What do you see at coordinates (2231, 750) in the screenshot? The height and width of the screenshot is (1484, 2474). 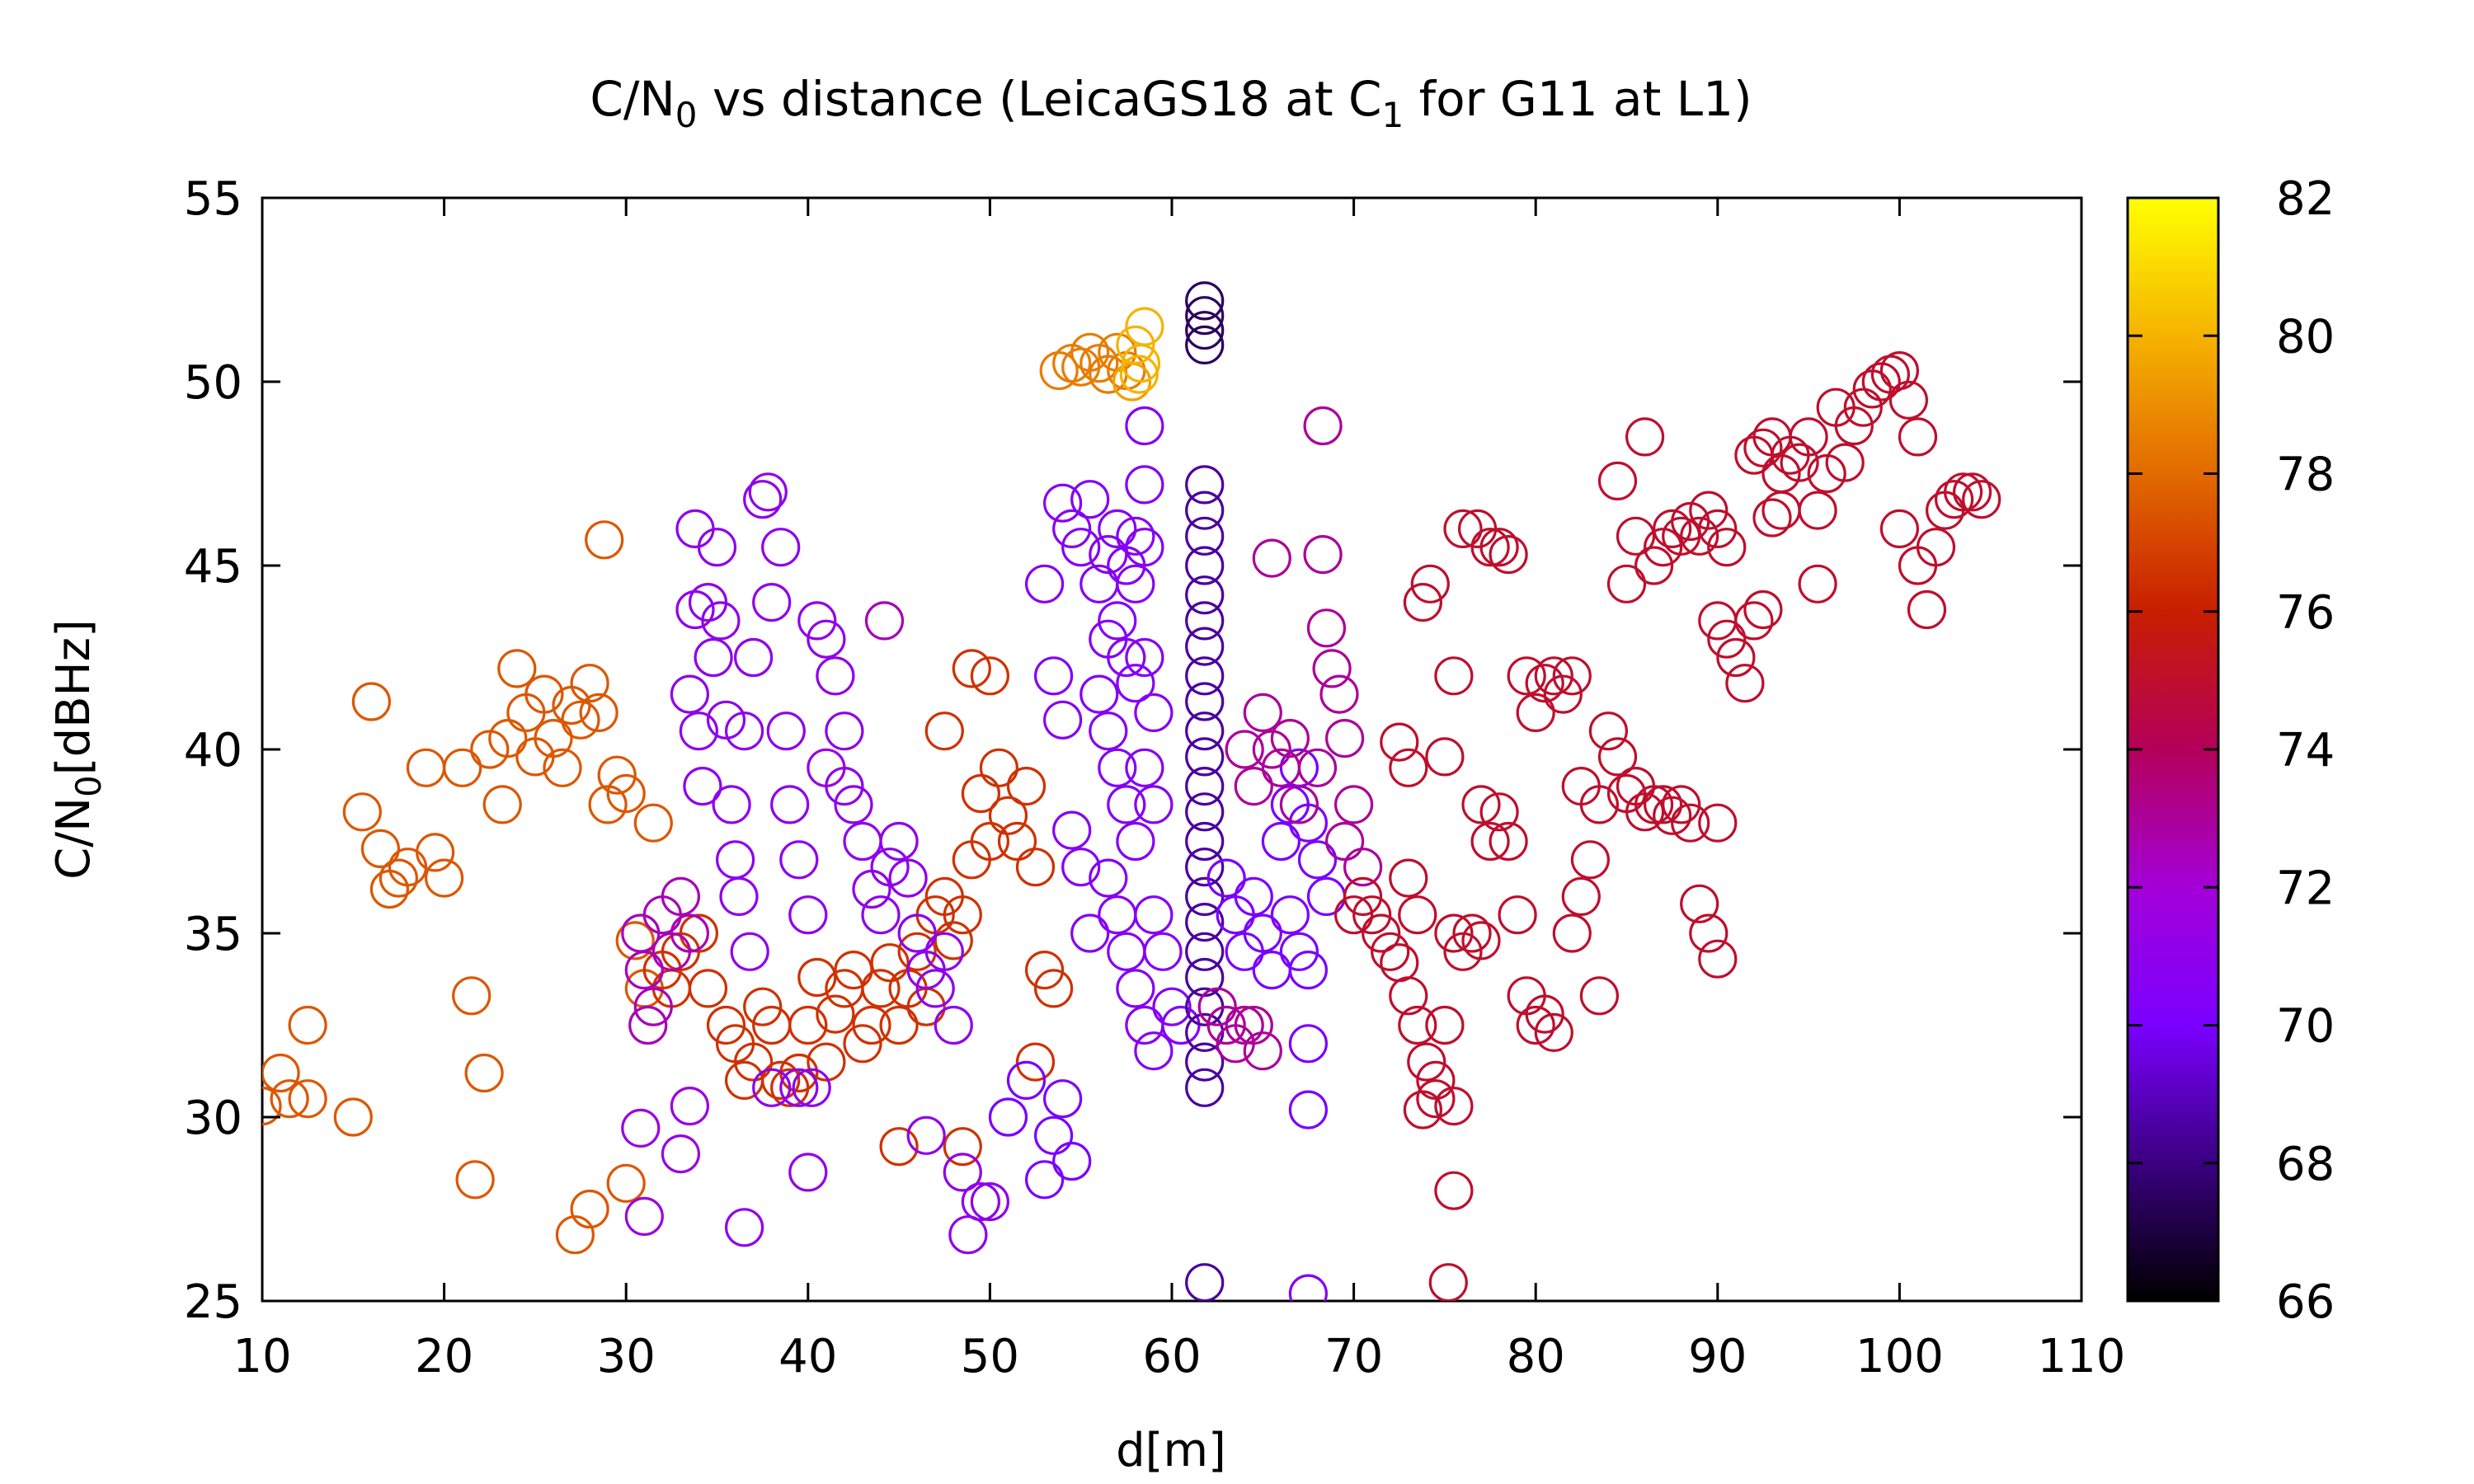 I see `colorbar-ticks: 66 68 70 72 74 76 78 80 82` at bounding box center [2231, 750].